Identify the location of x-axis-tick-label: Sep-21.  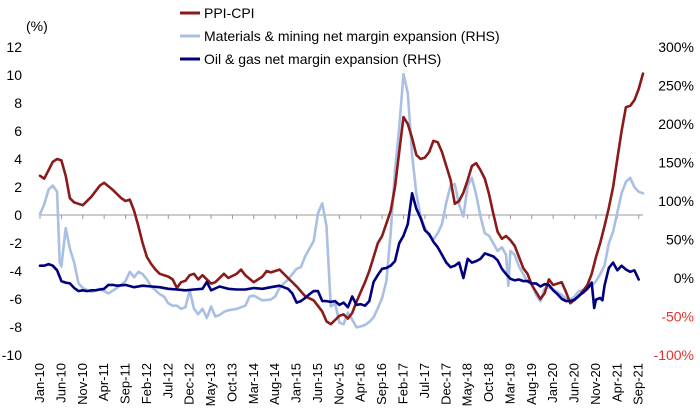
(638, 384).